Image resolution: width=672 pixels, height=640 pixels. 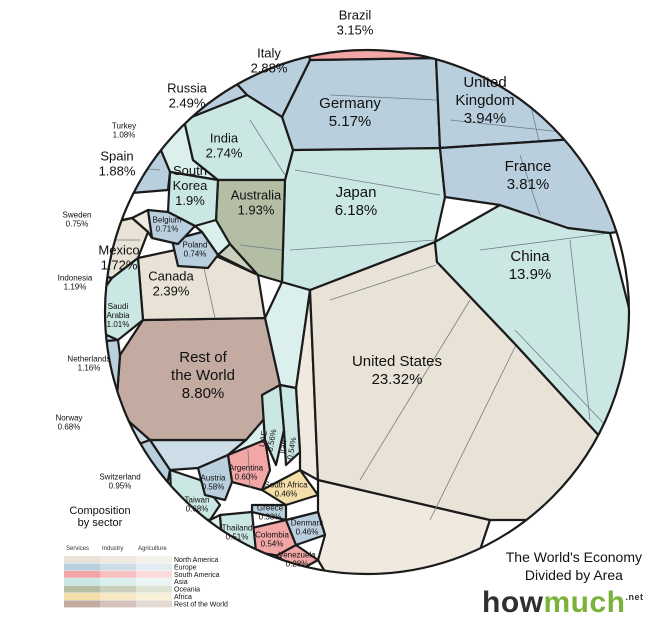 What do you see at coordinates (112, 549) in the screenshot?
I see `legend-column-industry: Industry` at bounding box center [112, 549].